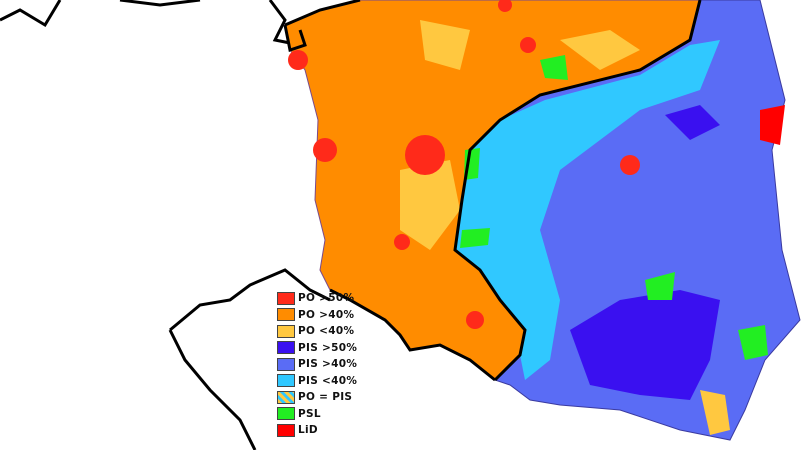 This screenshot has width=810, height=450. I want to click on region-po-weak, so click(430, 205).